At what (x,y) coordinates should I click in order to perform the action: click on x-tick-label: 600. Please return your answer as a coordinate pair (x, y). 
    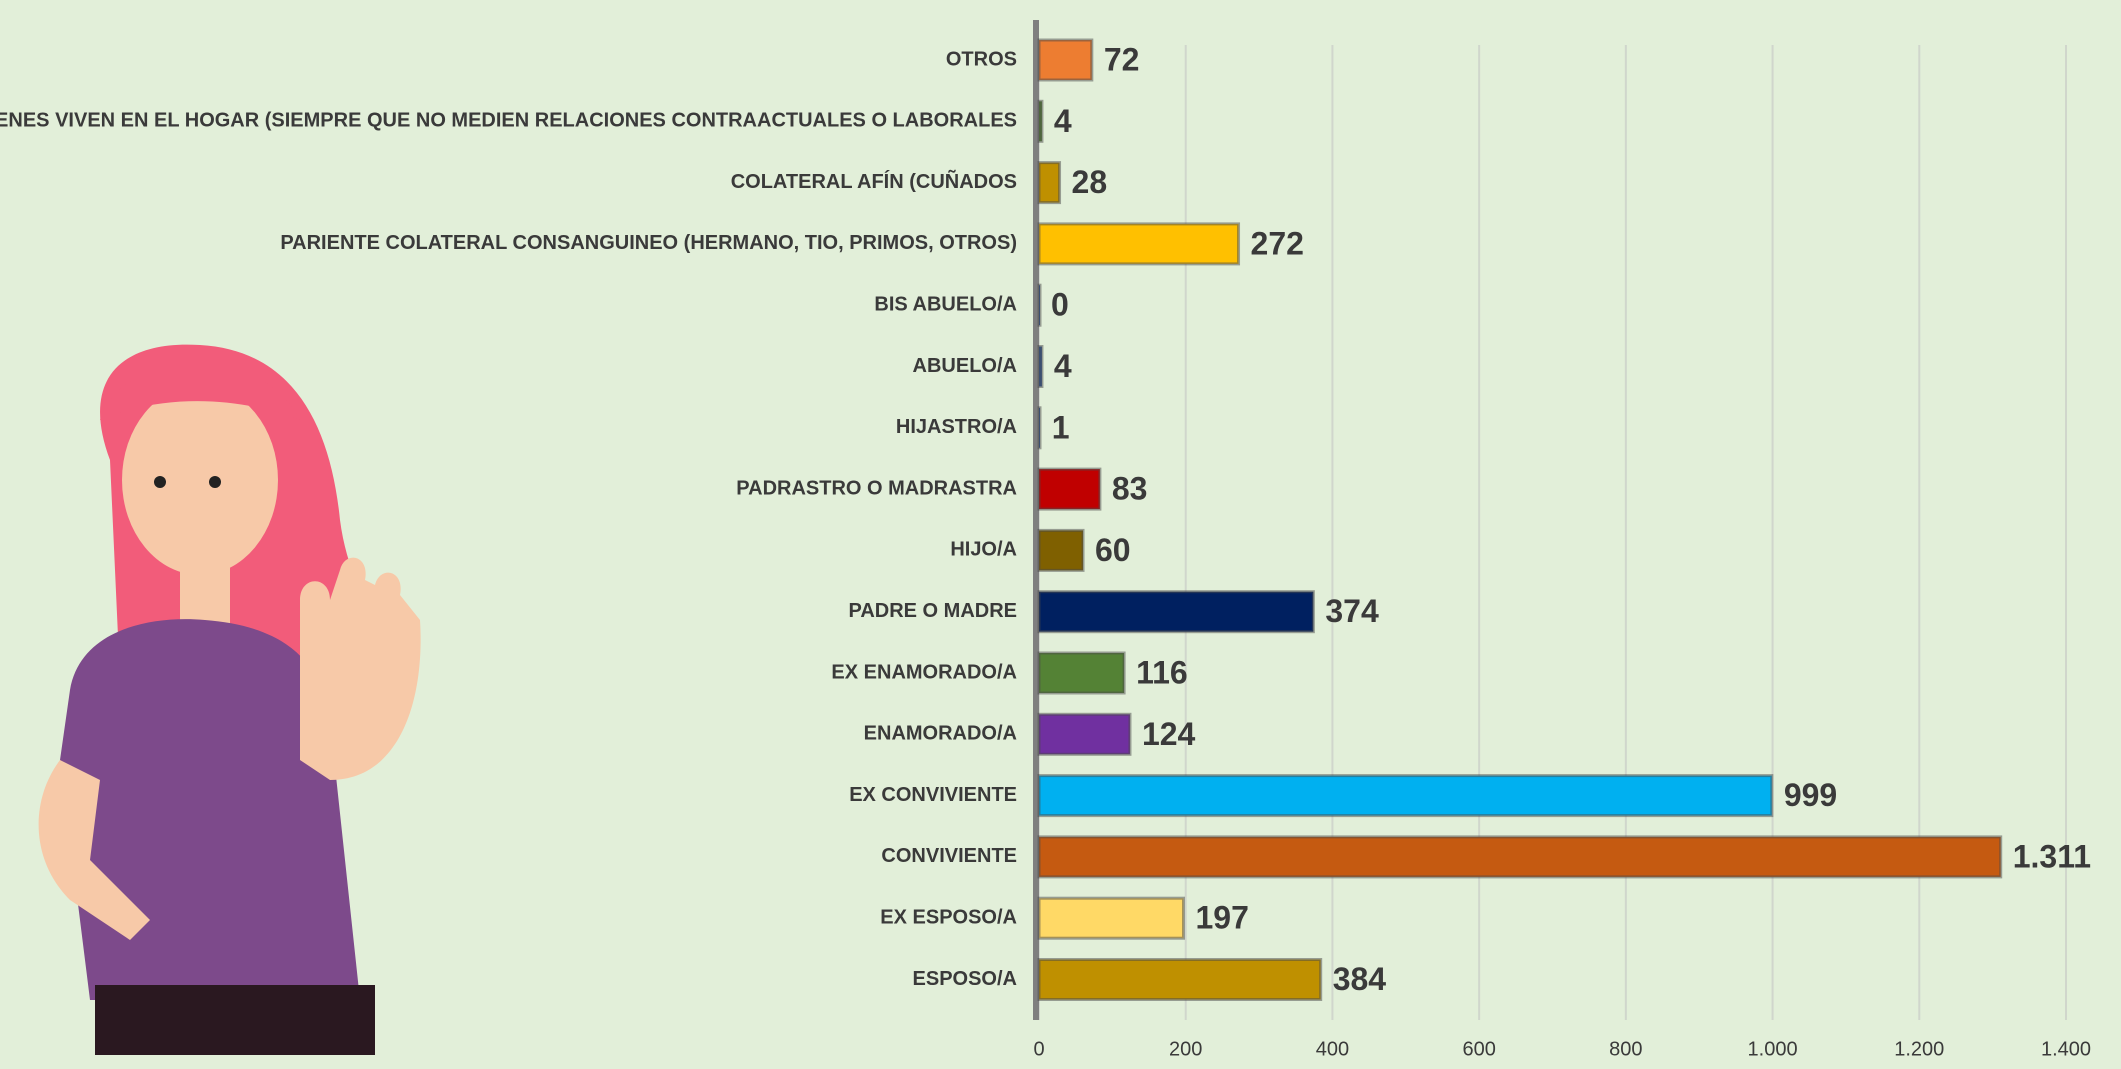
    Looking at the image, I should click on (1478, 1049).